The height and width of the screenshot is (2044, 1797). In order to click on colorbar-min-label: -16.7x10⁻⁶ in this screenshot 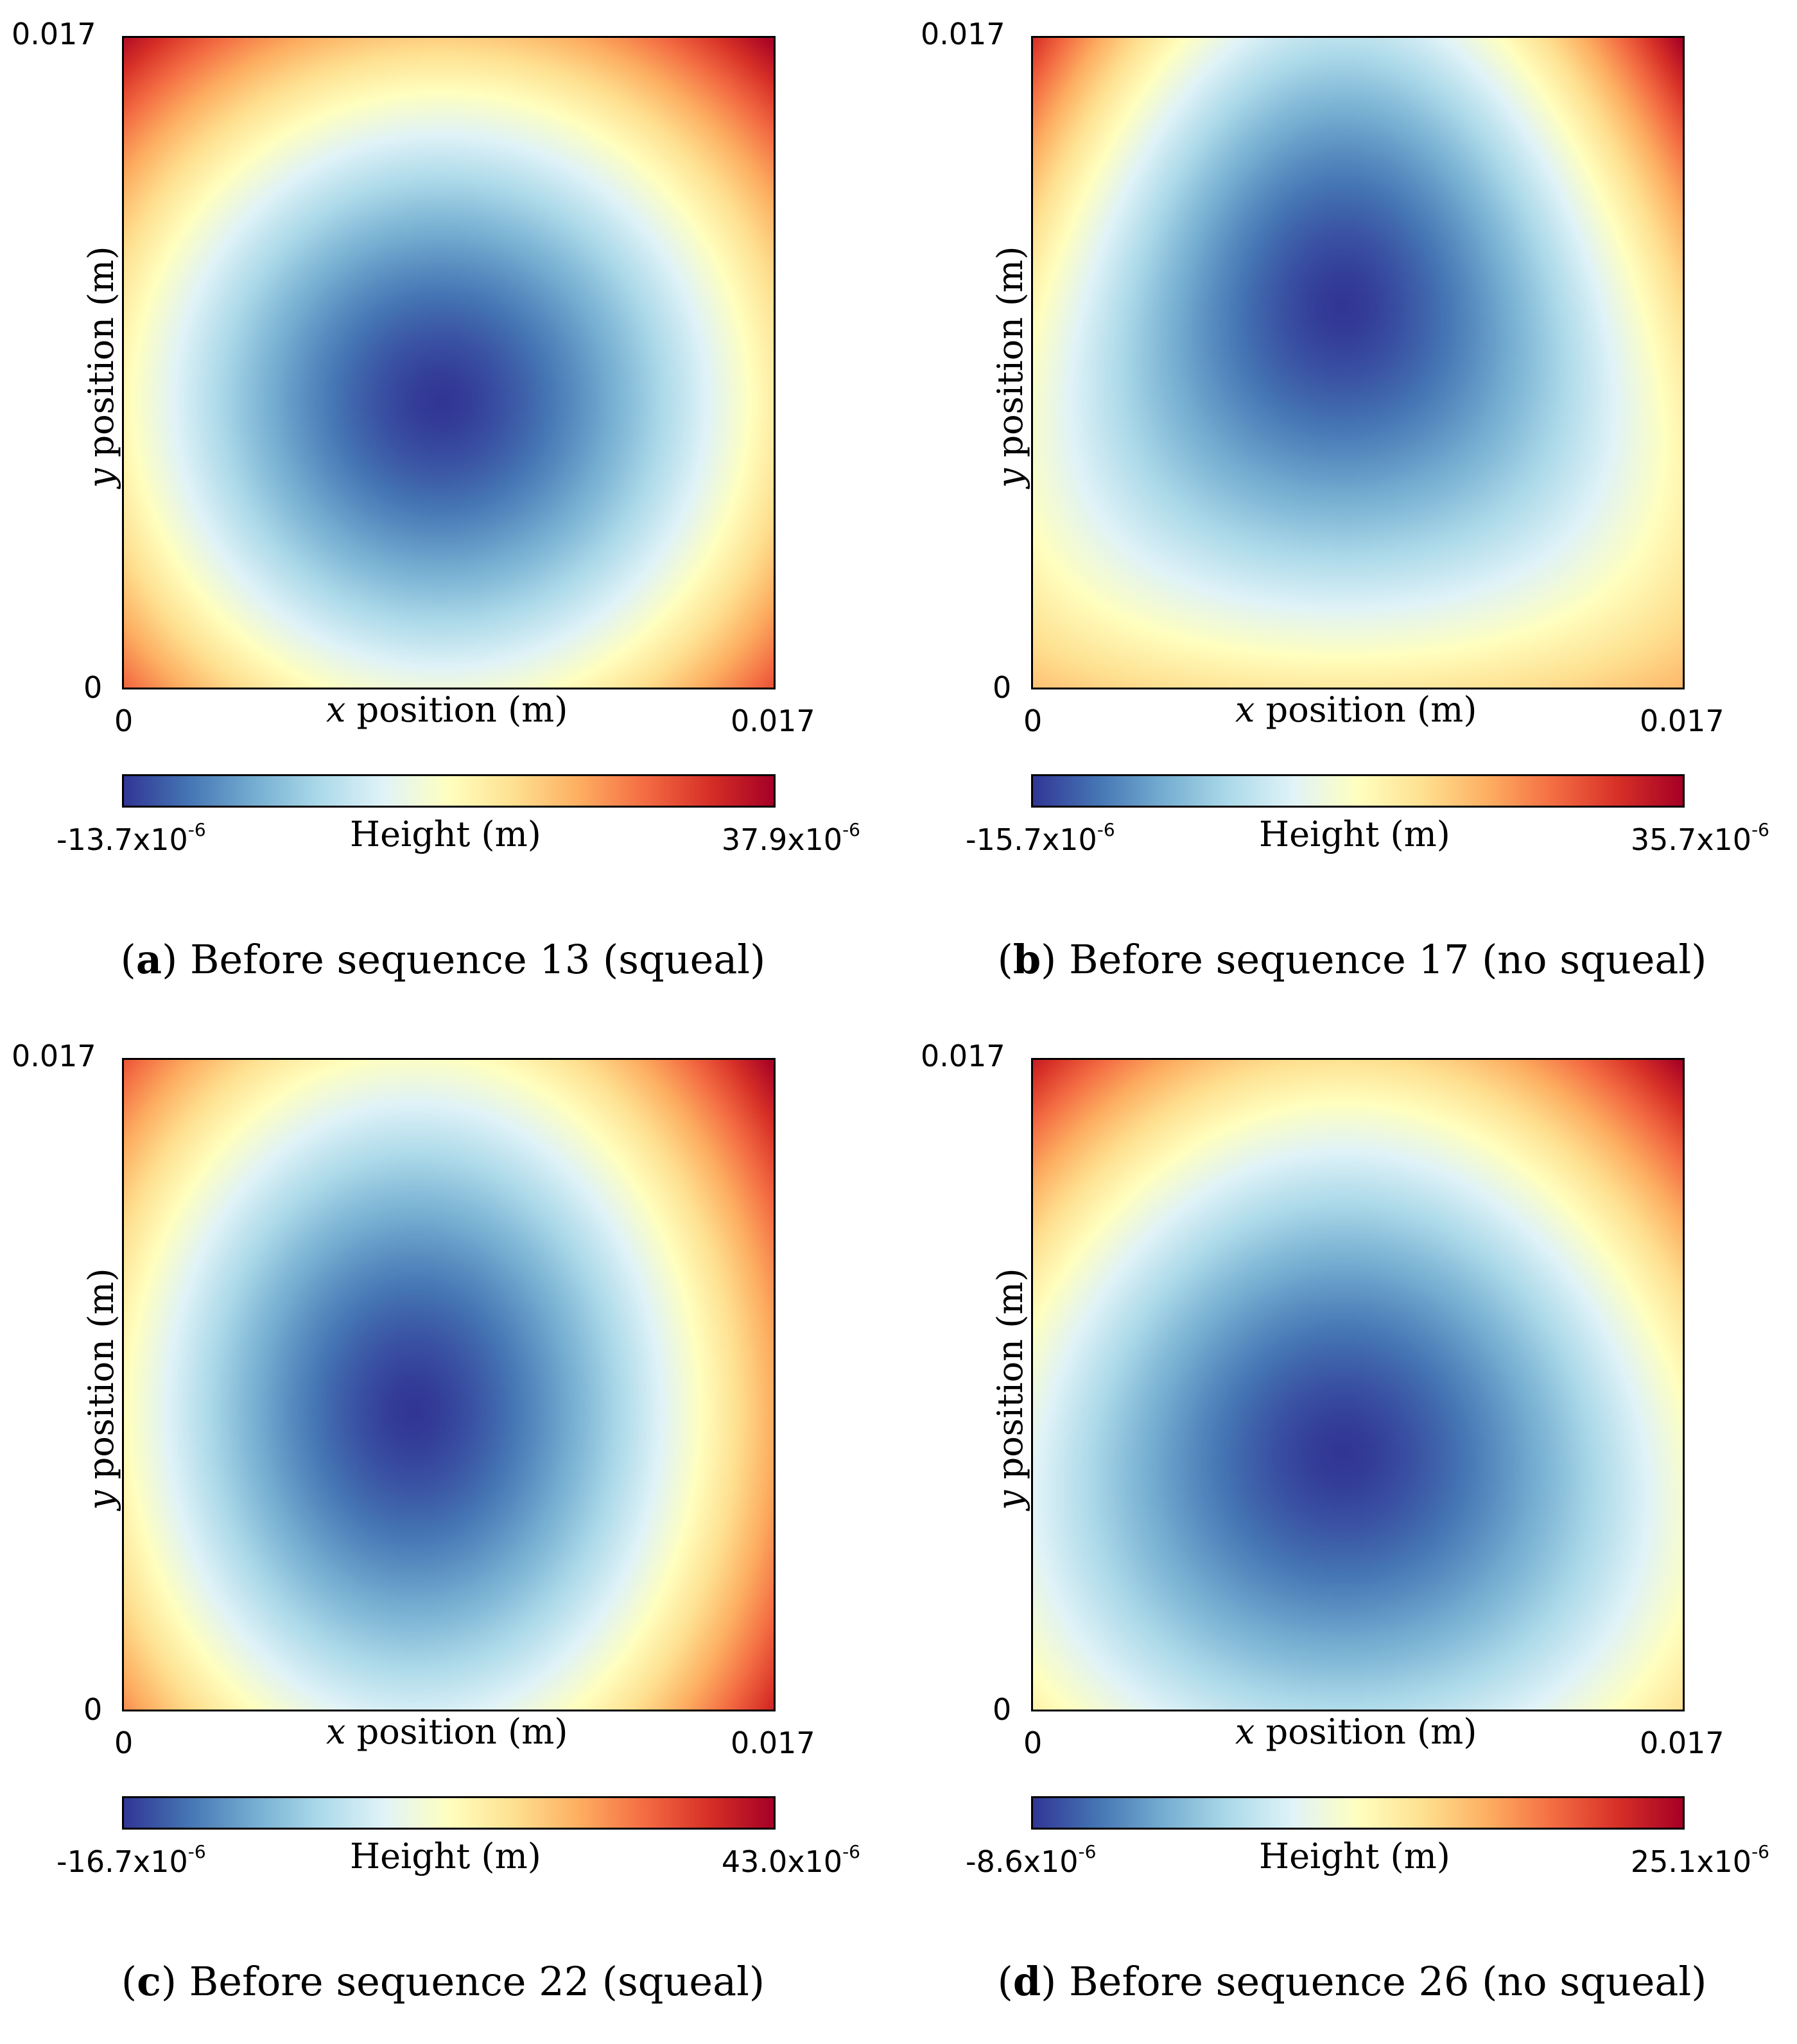, I will do `click(131, 1860)`.